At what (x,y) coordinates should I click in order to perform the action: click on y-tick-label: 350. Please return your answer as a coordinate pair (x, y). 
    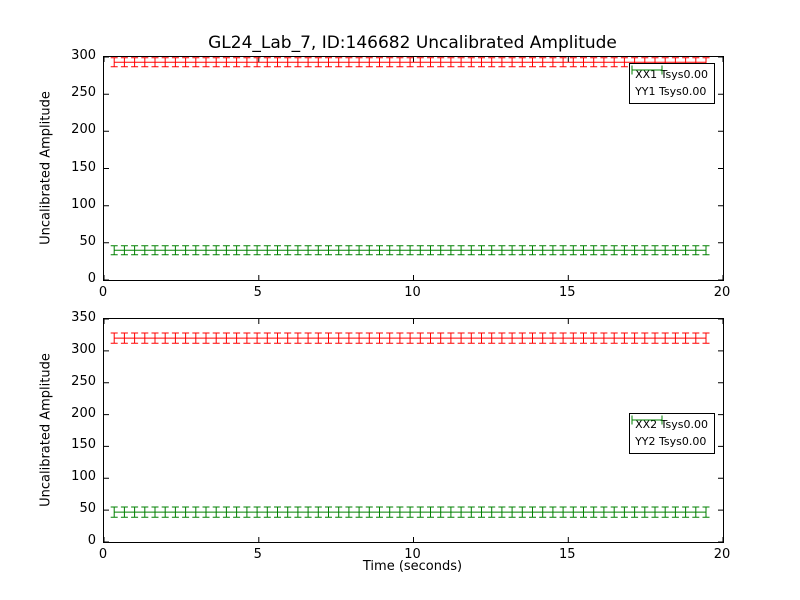
    Looking at the image, I should click on (83, 317).